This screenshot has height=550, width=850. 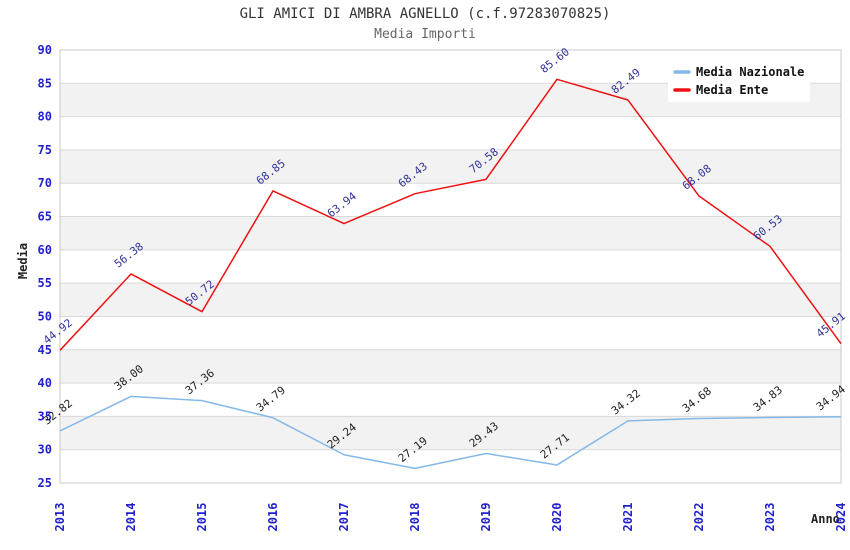 I want to click on x-tick-label: 2019, so click(x=486, y=517).